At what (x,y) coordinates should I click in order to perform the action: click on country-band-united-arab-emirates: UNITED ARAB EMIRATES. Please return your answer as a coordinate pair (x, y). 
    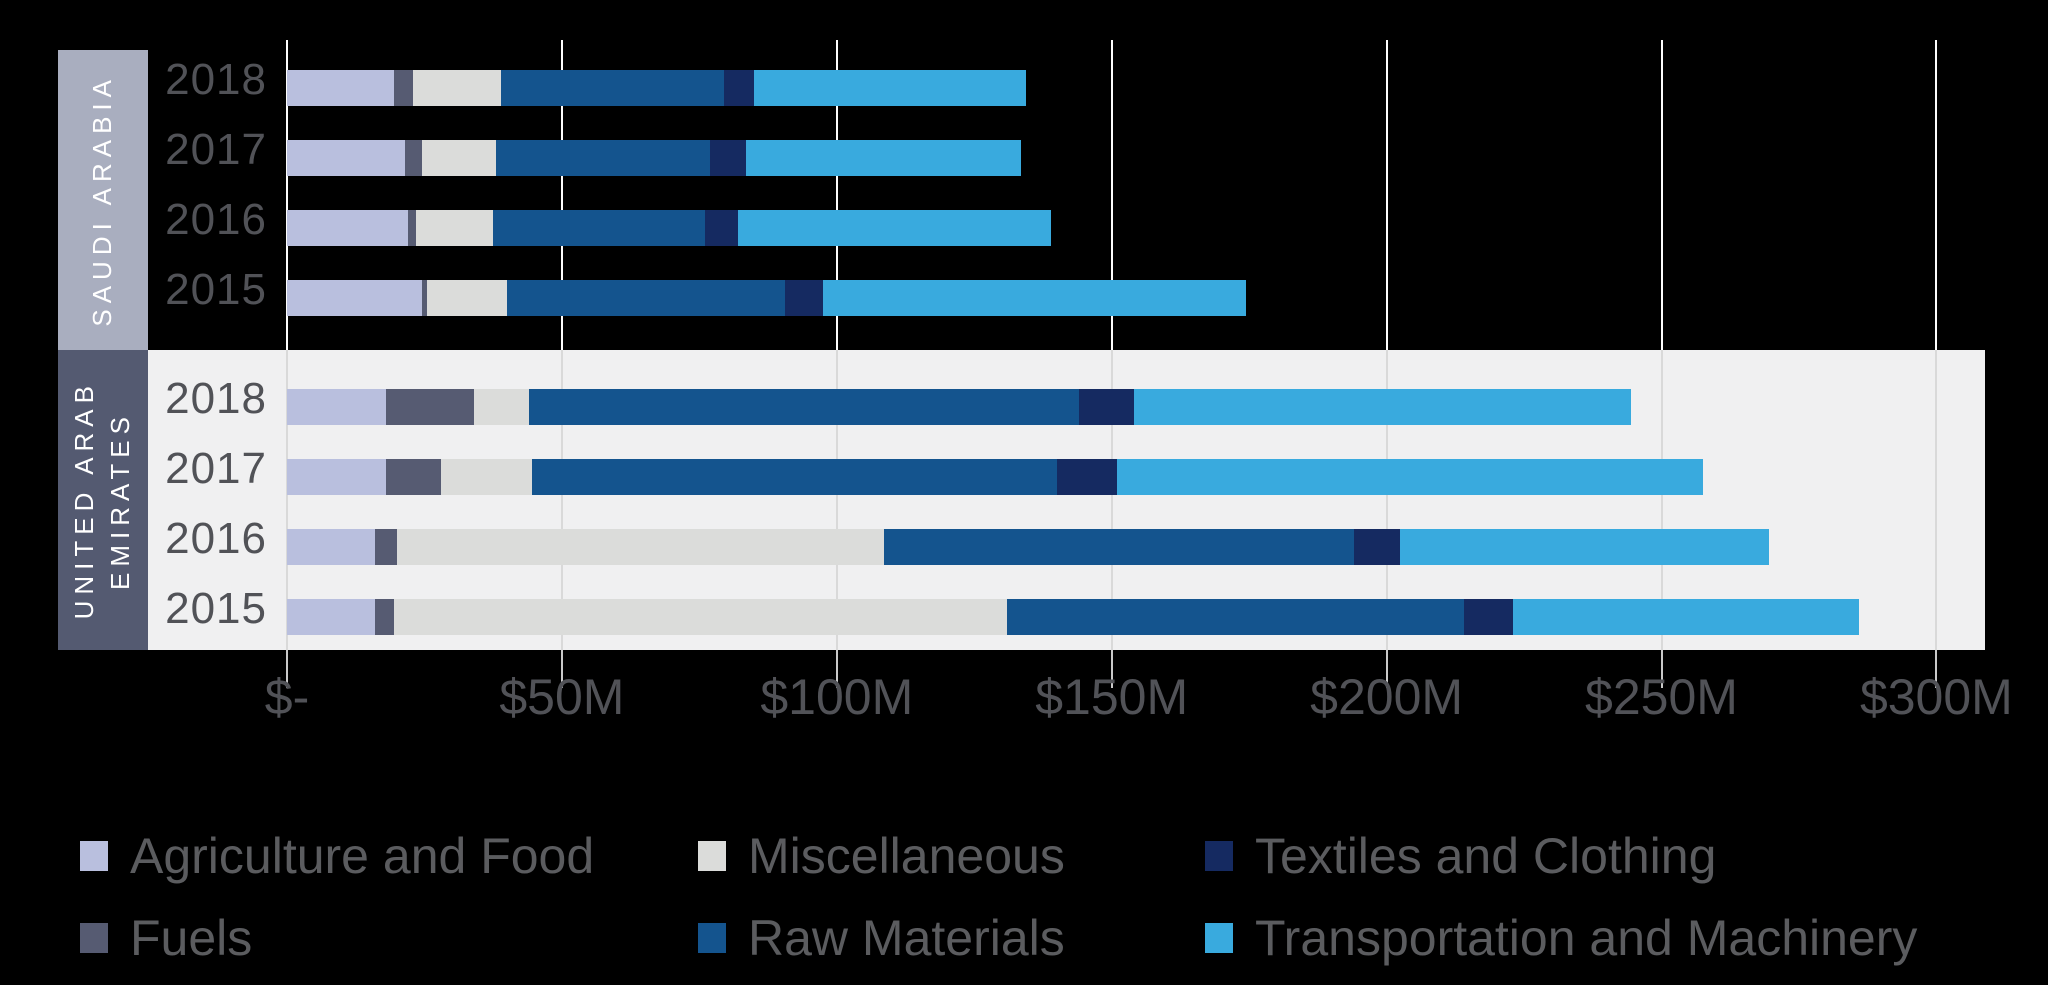
    Looking at the image, I should click on (103, 500).